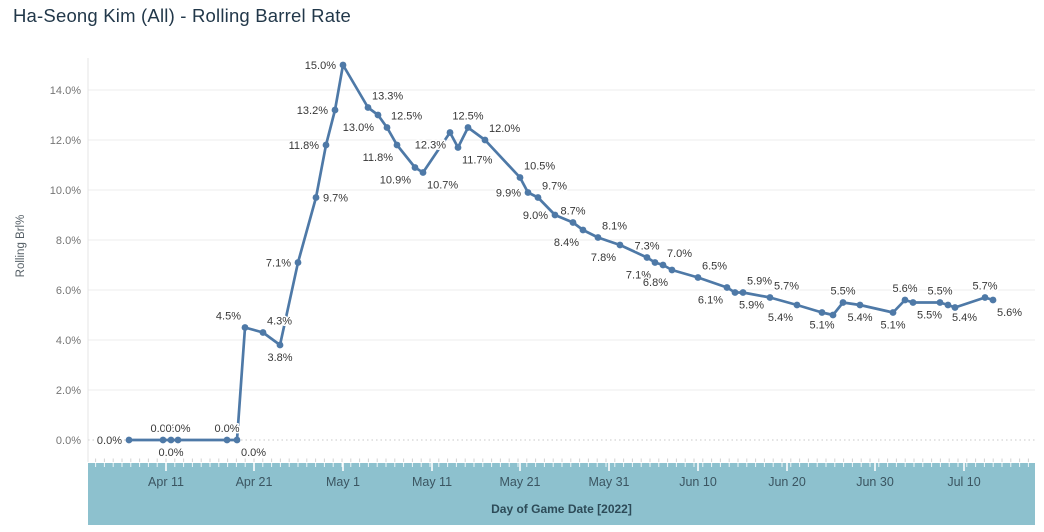 The width and height of the screenshot is (1044, 532). I want to click on data-point-label: 4.3%, so click(279, 322).